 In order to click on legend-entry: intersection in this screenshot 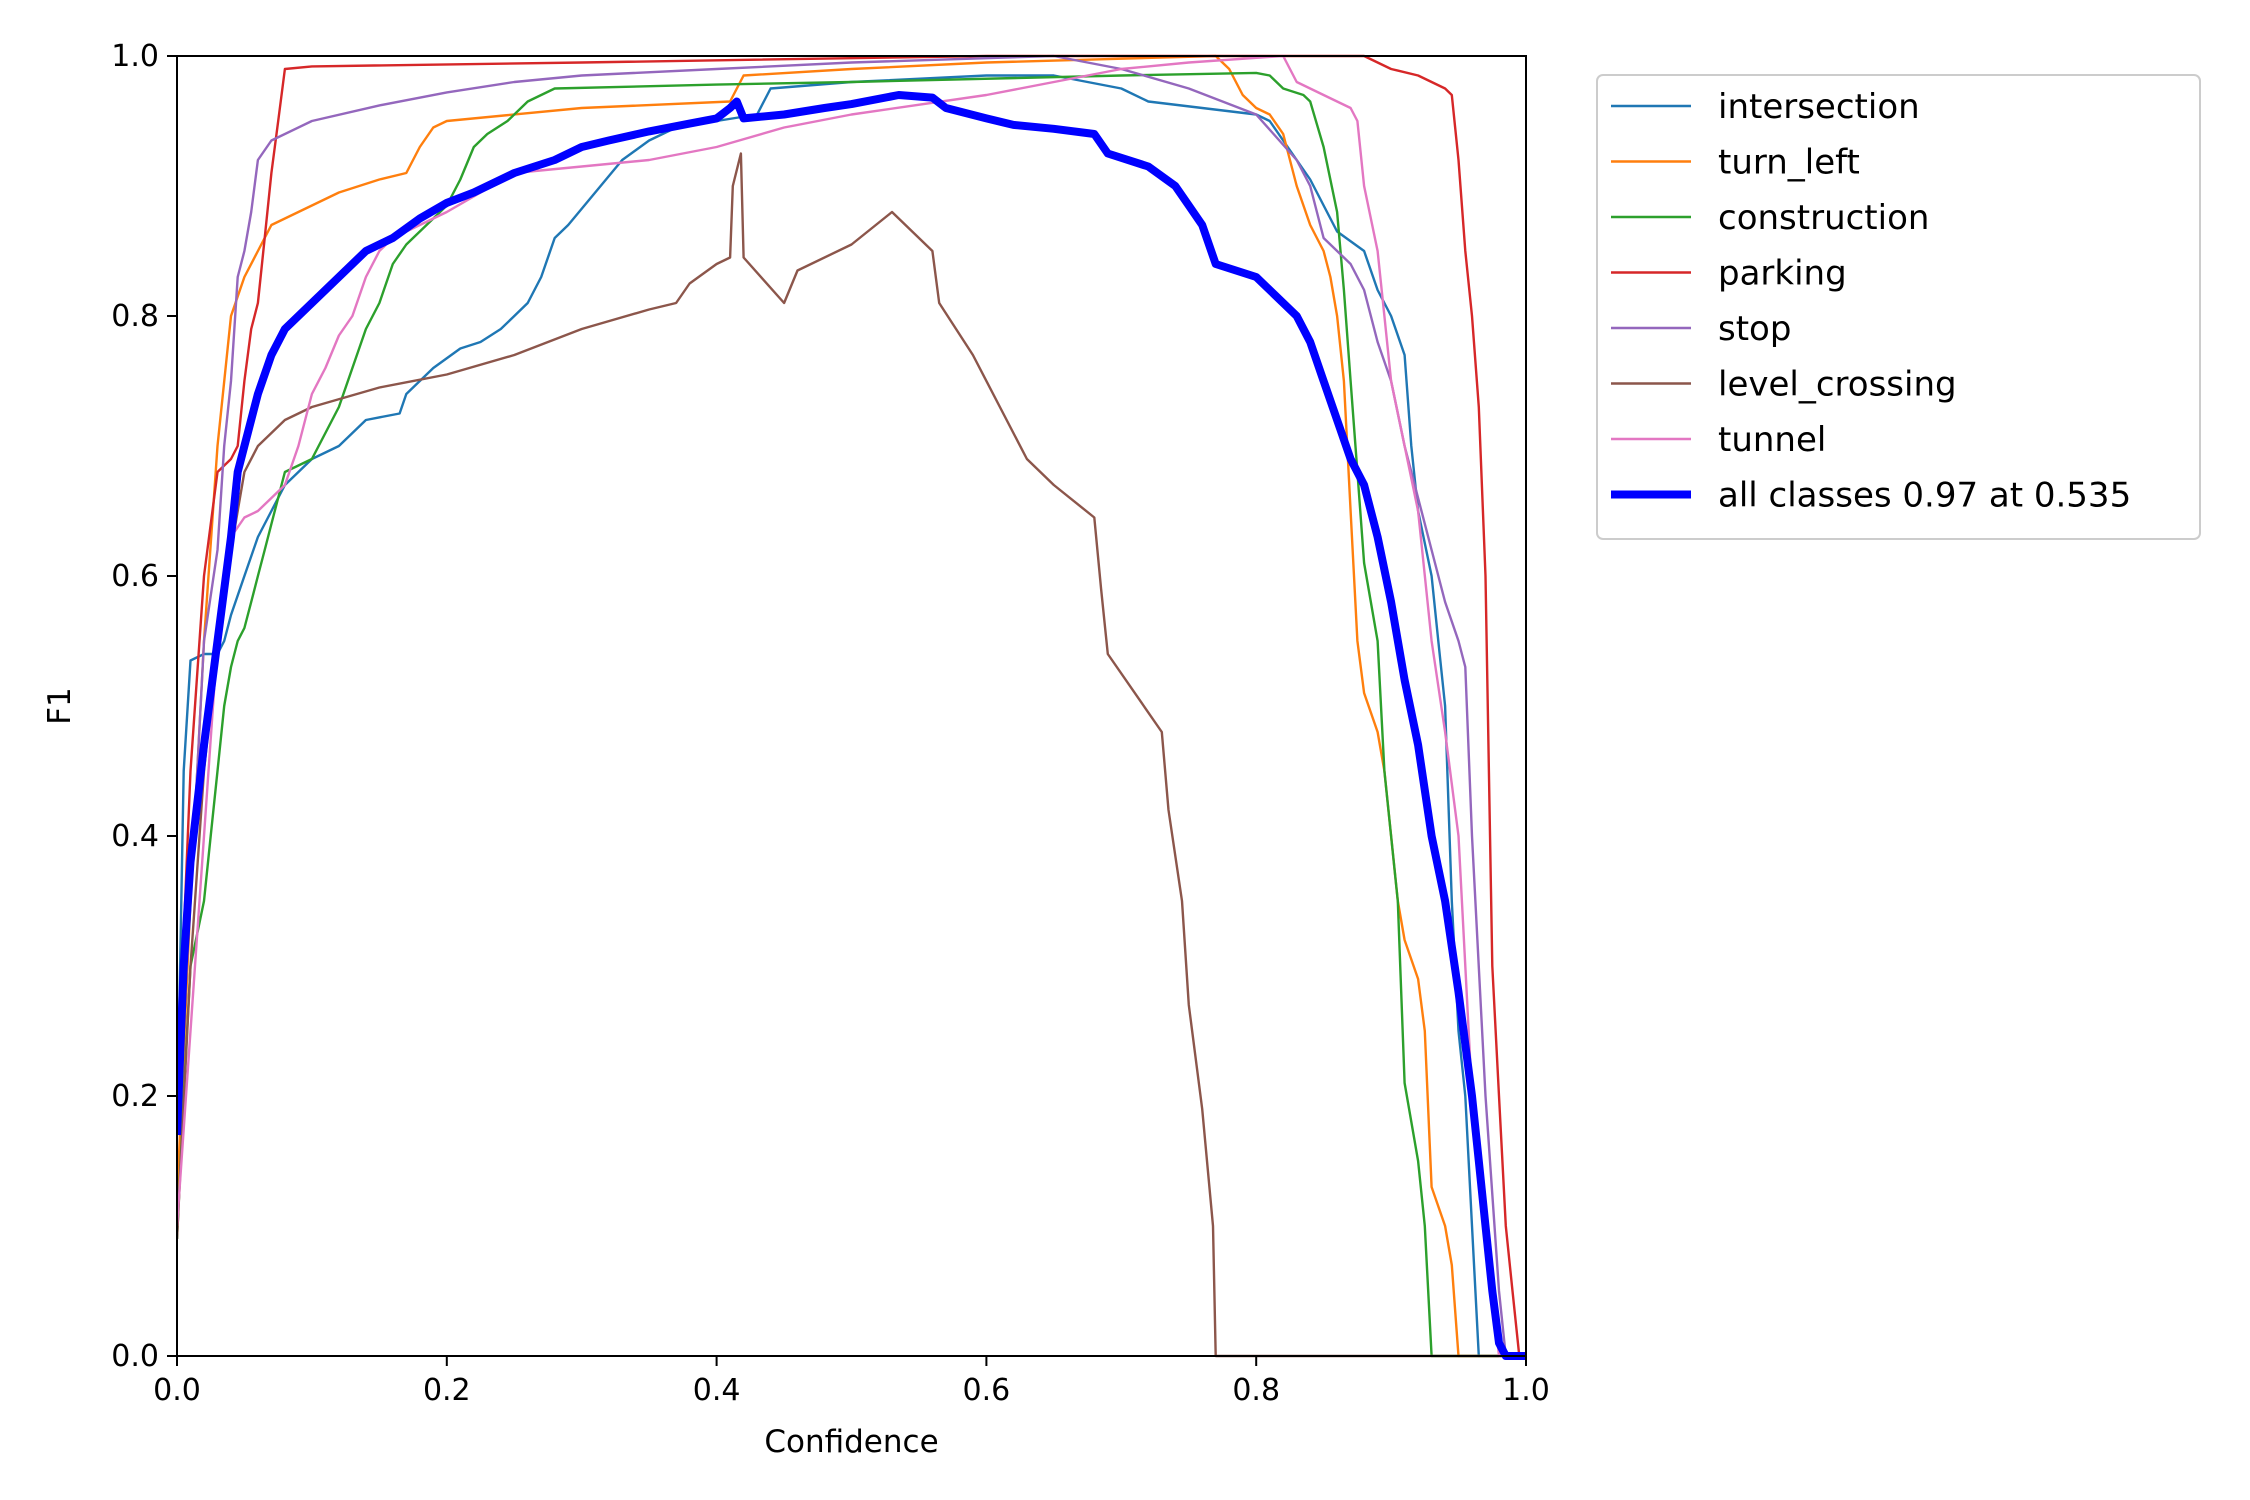, I will do `click(1819, 107)`.